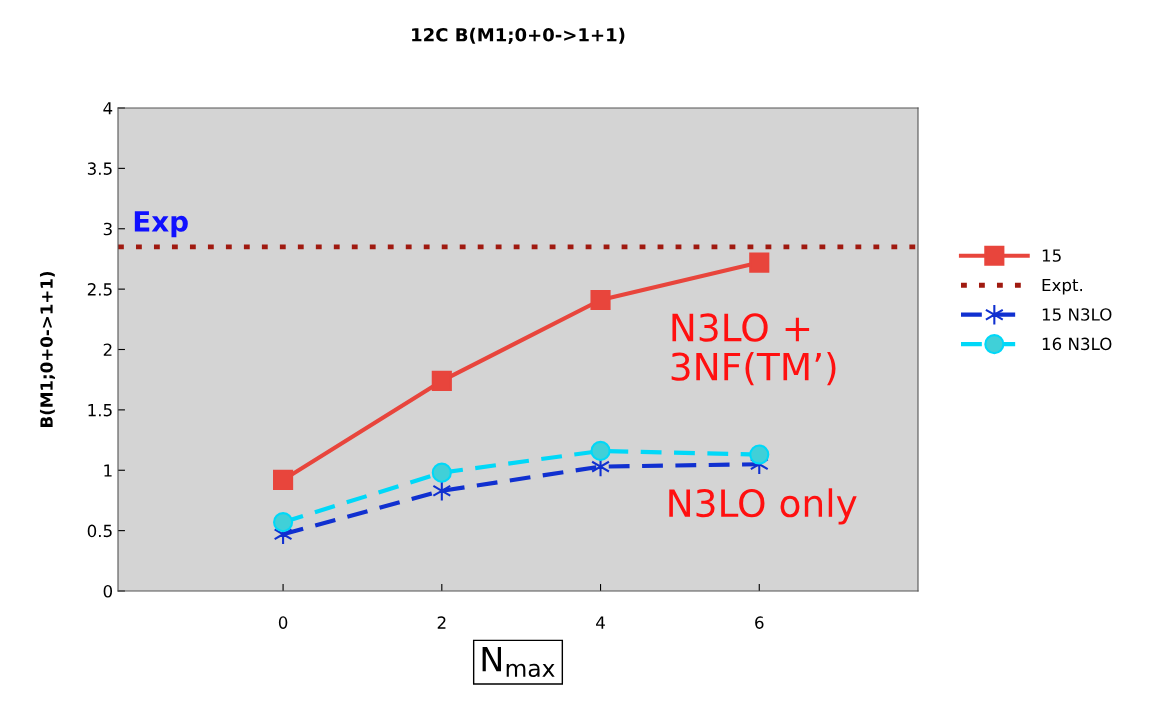  What do you see at coordinates (1062, 286) in the screenshot?
I see `legend-label: Expt.` at bounding box center [1062, 286].